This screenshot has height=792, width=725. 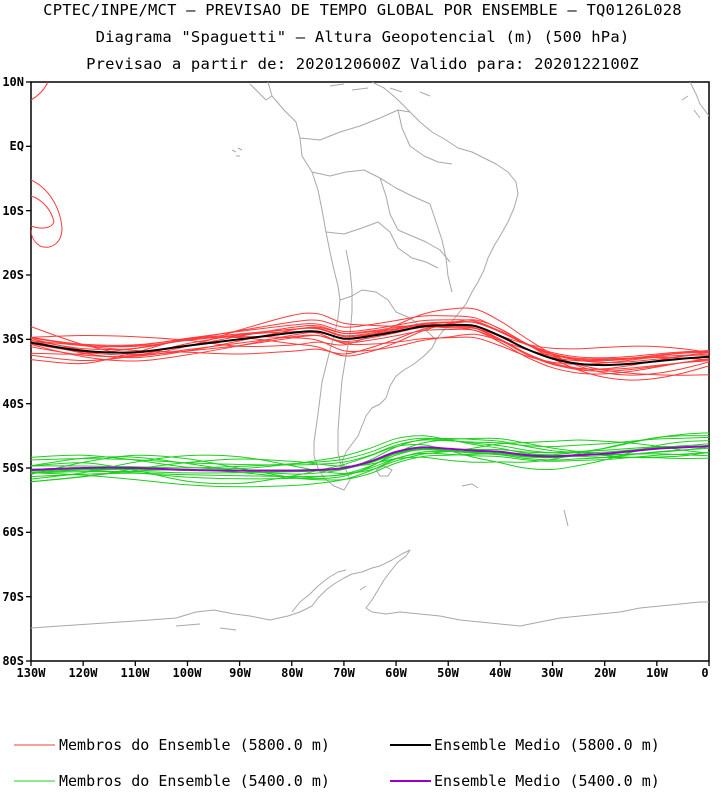 I want to click on lat-label-60s: 60S, so click(x=13, y=532).